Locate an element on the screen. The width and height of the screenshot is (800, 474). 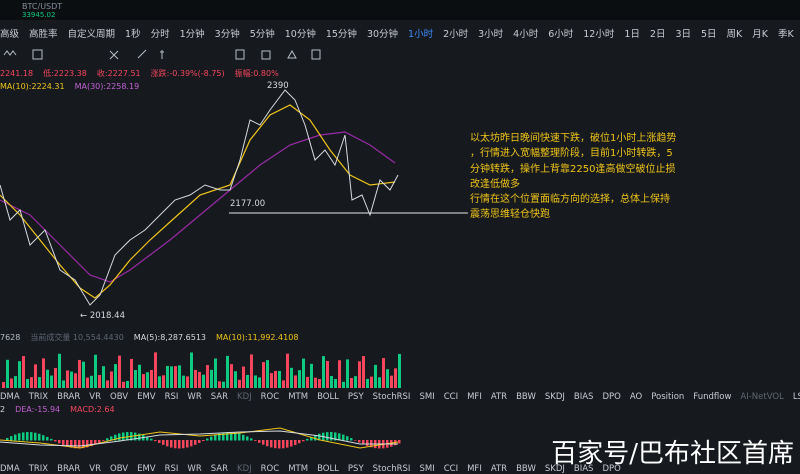
period-option: 2小时 is located at coordinates (456, 34).